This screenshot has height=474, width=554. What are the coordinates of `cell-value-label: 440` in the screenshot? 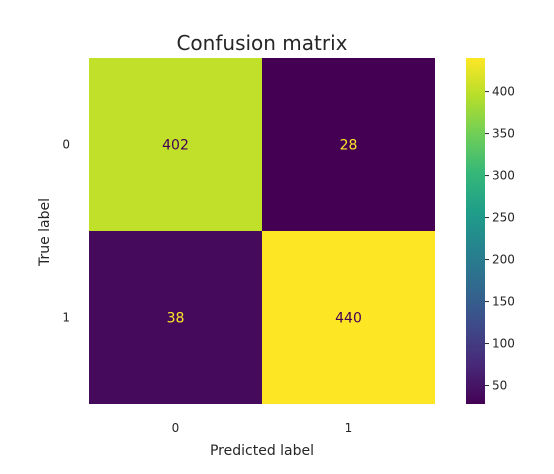 It's located at (348, 319).